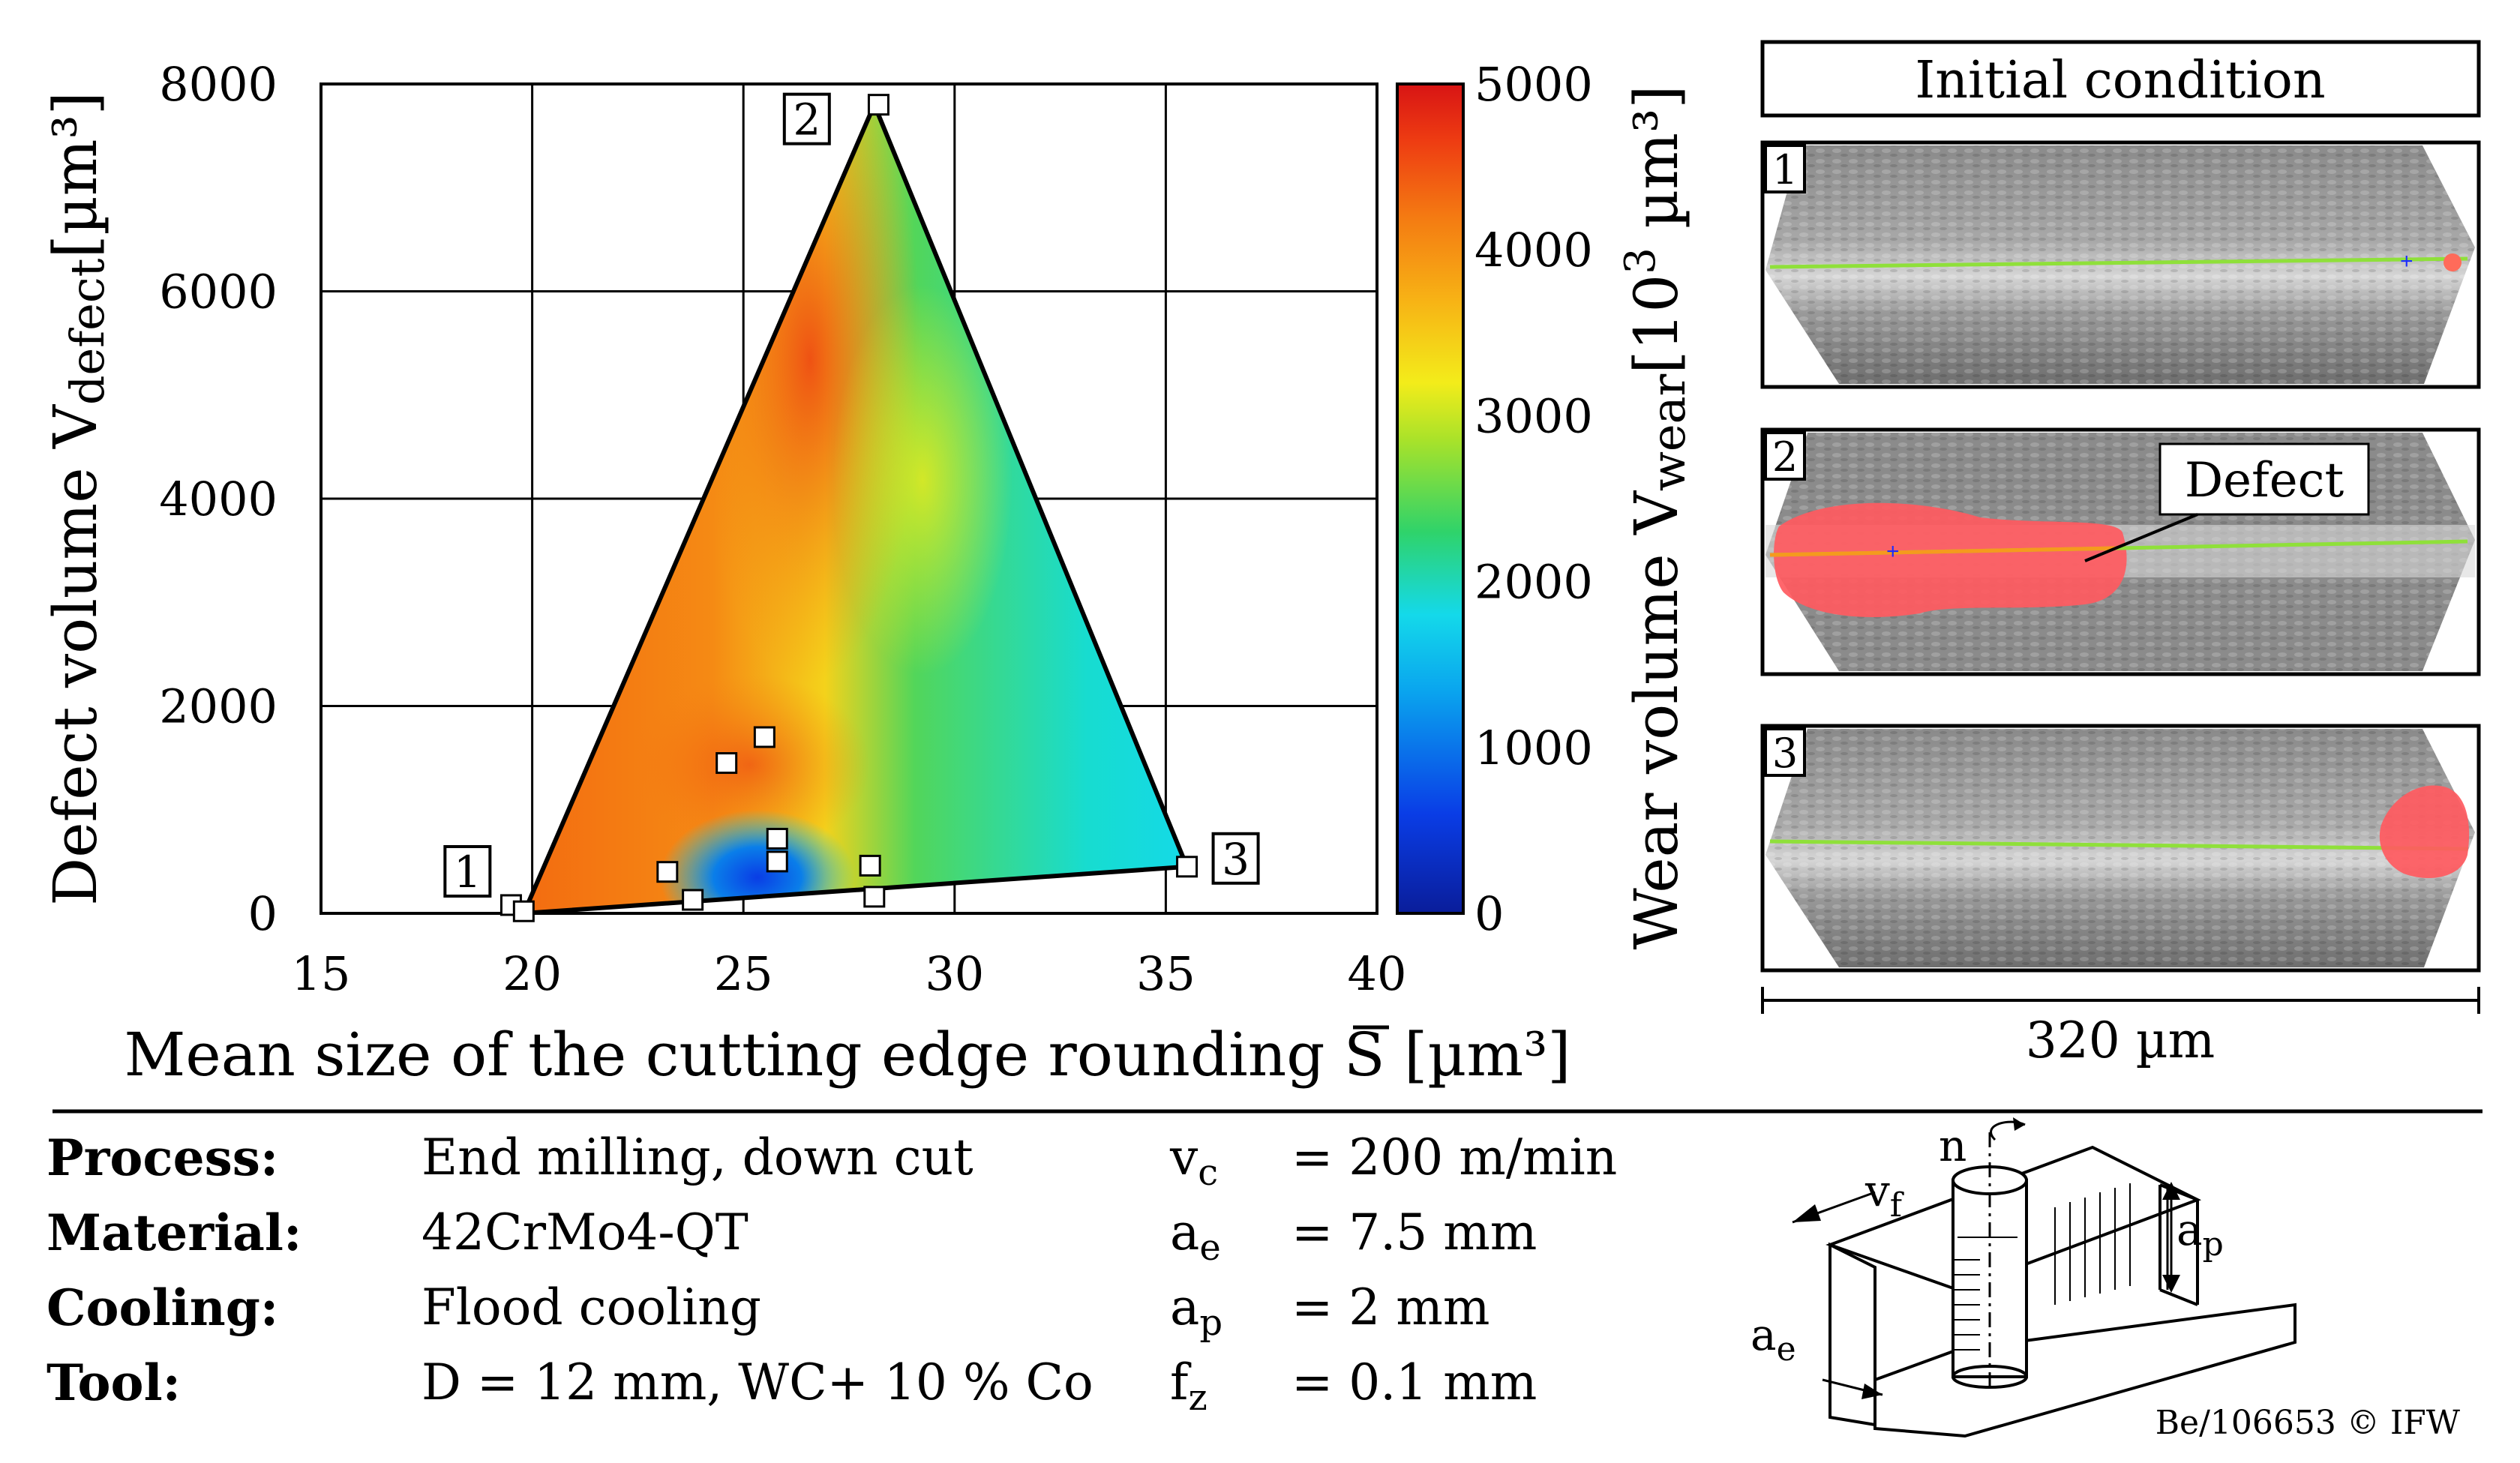 Image resolution: width=2520 pixels, height=1463 pixels. Describe the element at coordinates (1785, 457) in the screenshot. I see `panel-2-label: 2` at that location.